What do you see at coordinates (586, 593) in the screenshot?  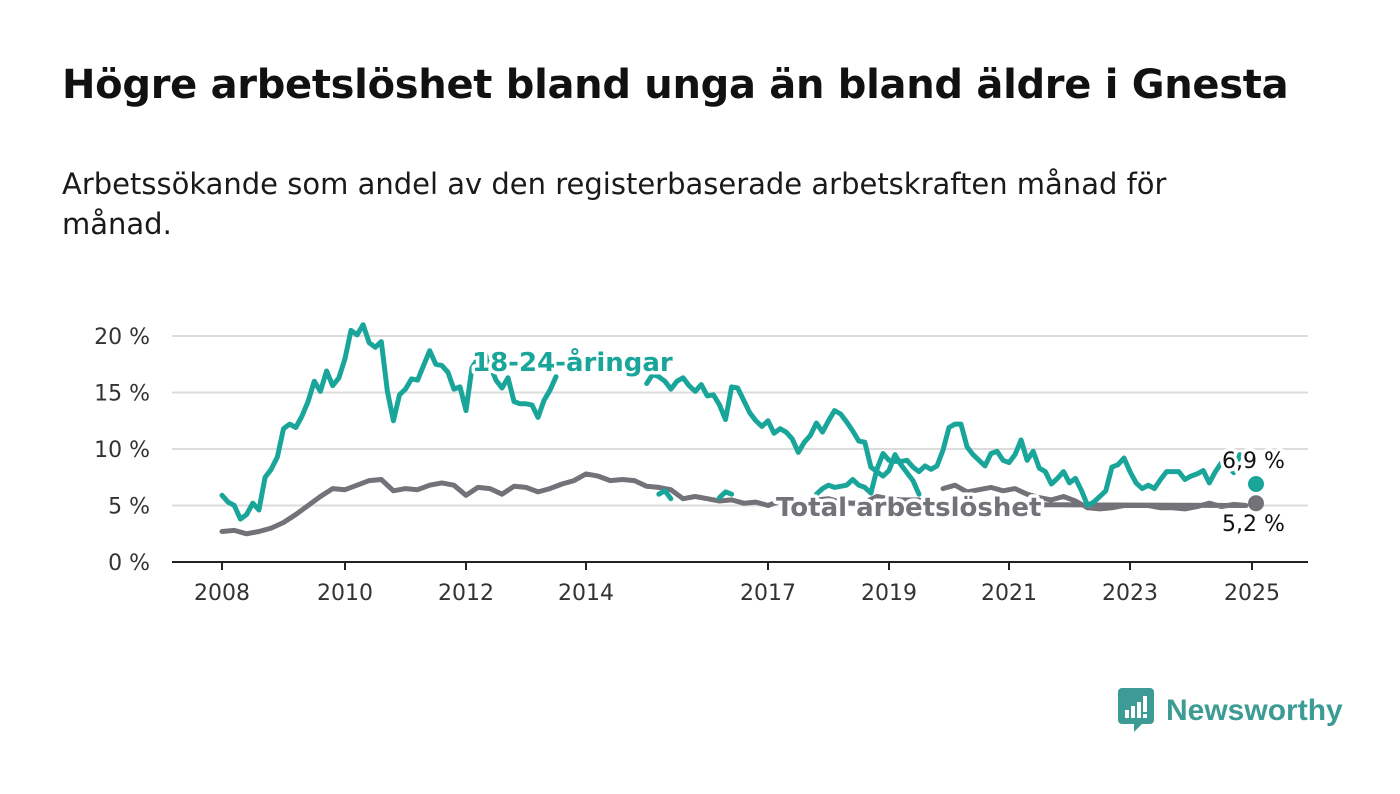 I see `x-tick-label: 2014` at bounding box center [586, 593].